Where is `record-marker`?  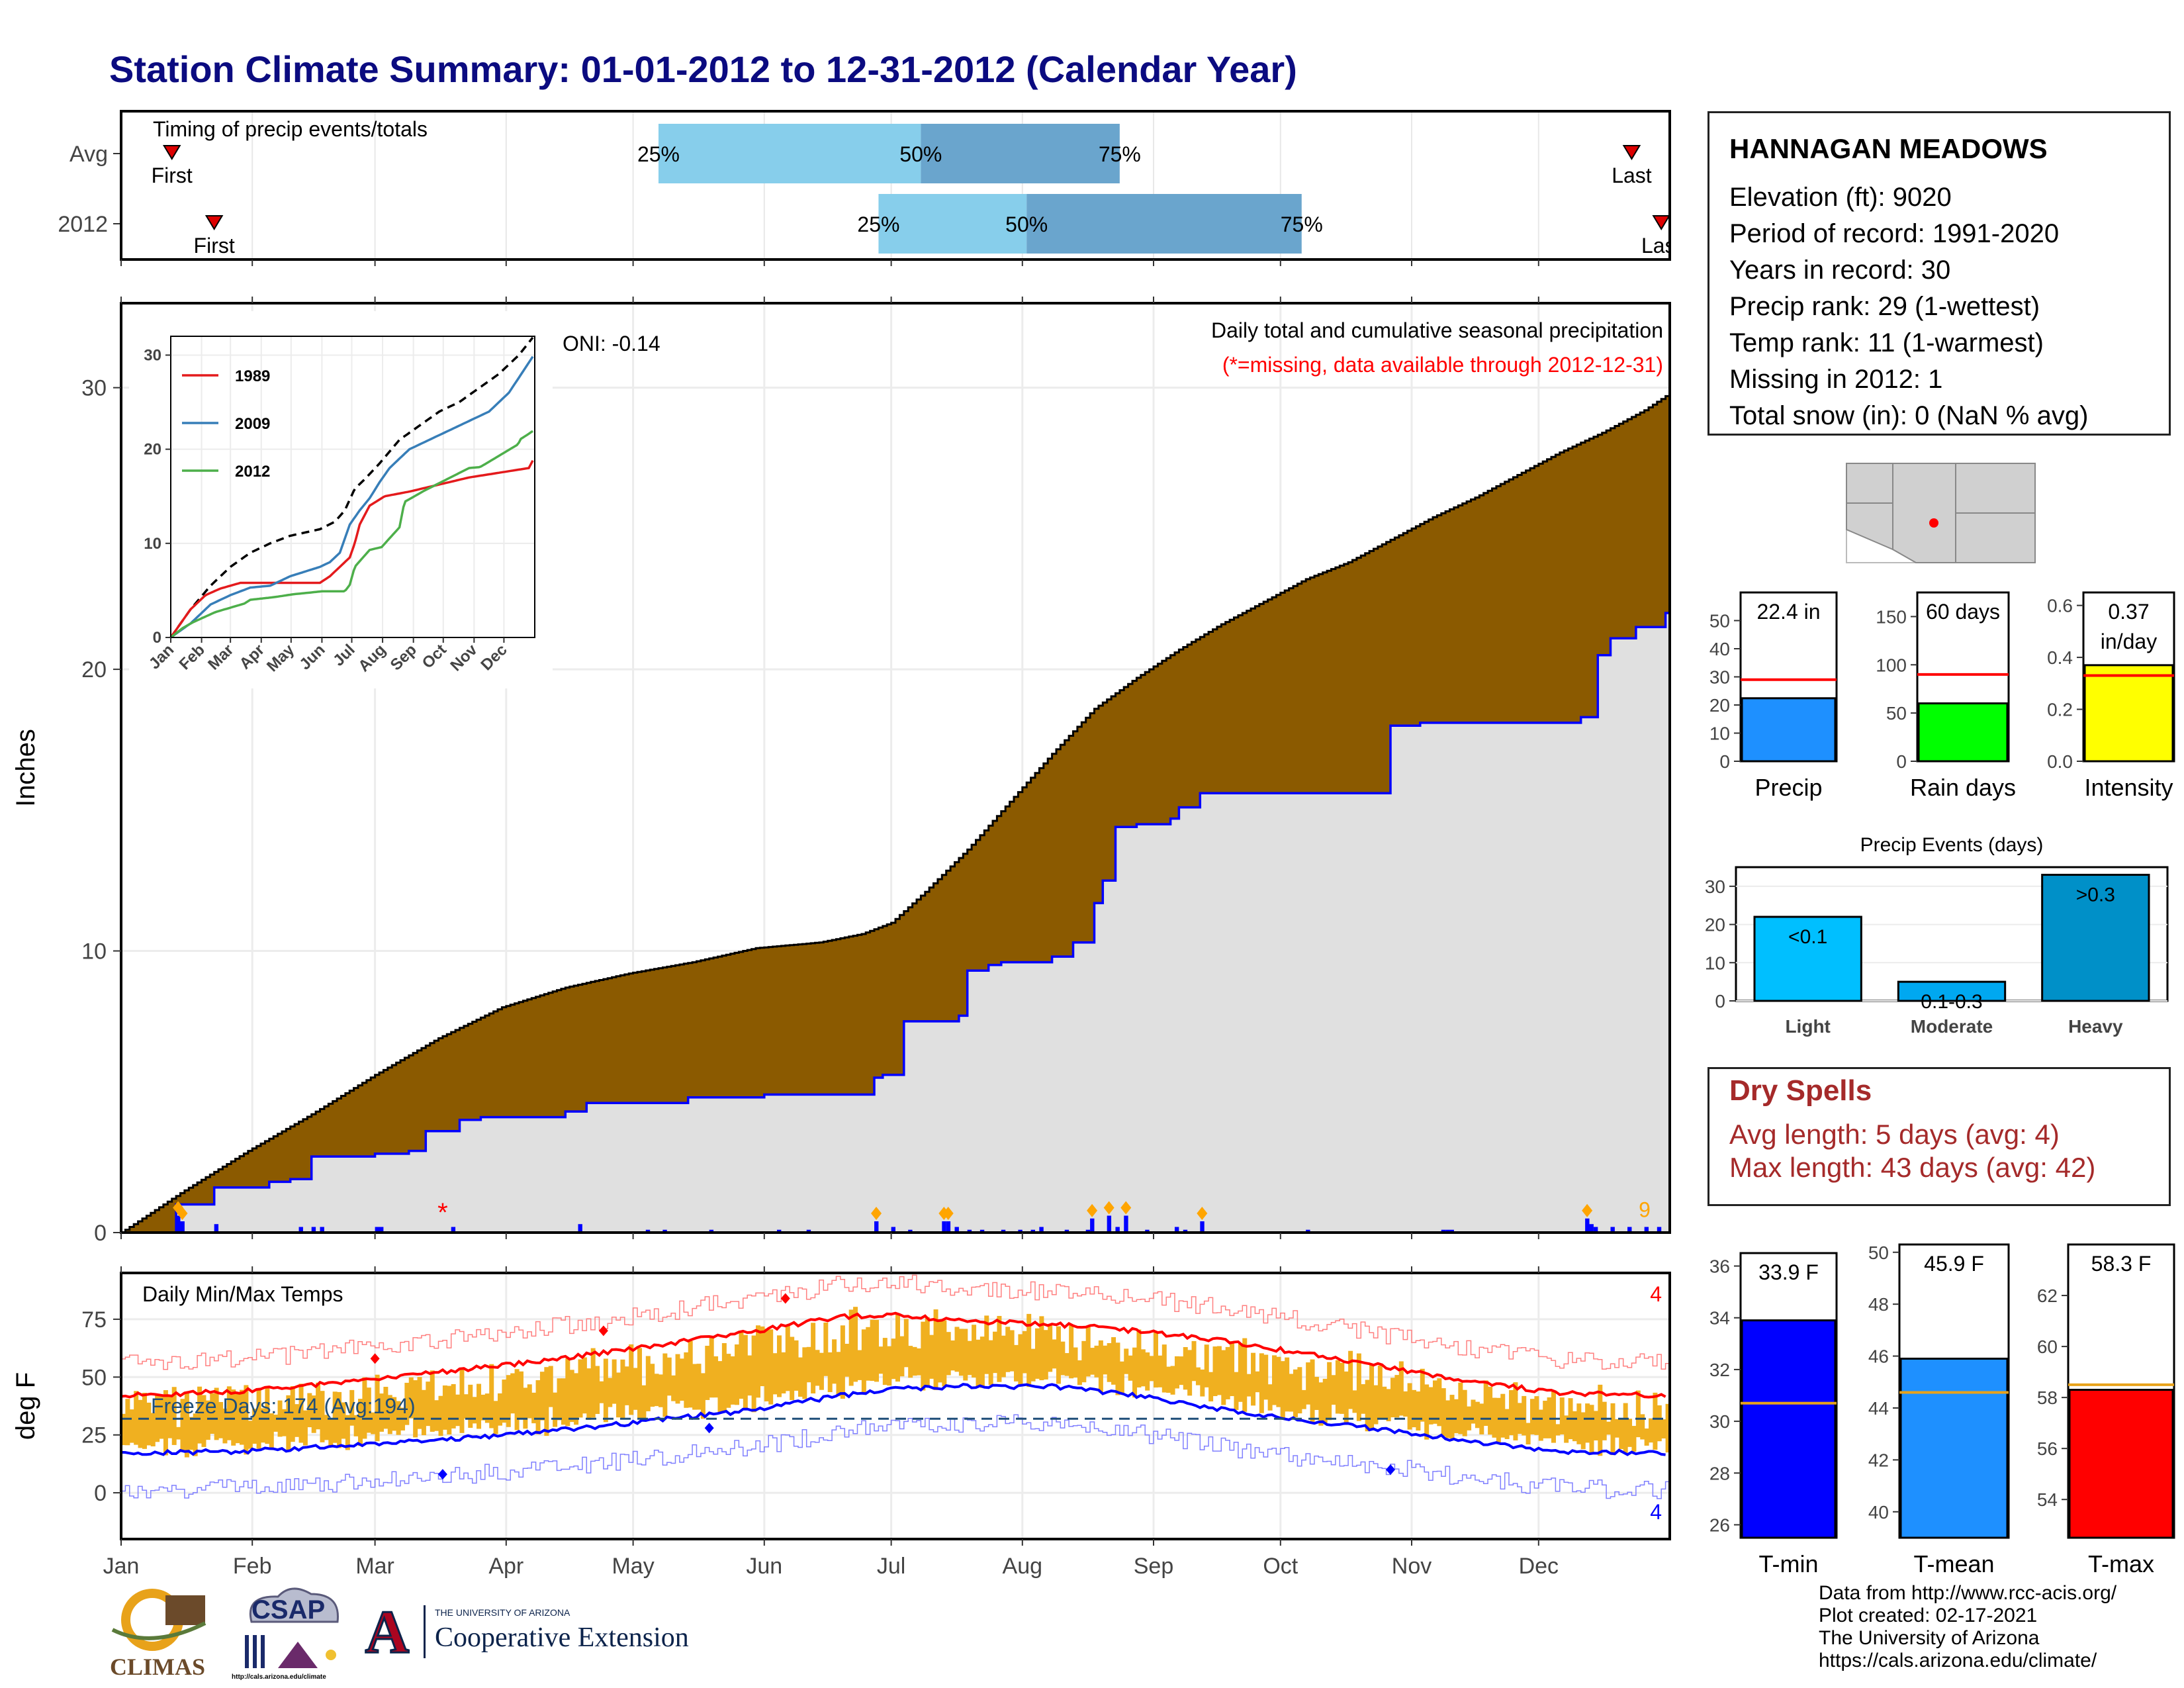
record-marker is located at coordinates (603, 1330).